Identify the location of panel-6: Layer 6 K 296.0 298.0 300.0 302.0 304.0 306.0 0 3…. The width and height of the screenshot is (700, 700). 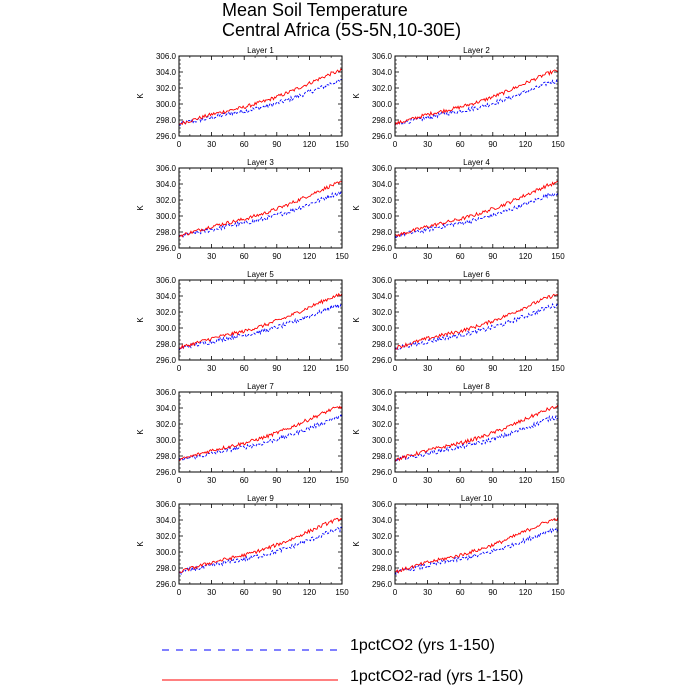
(458, 321).